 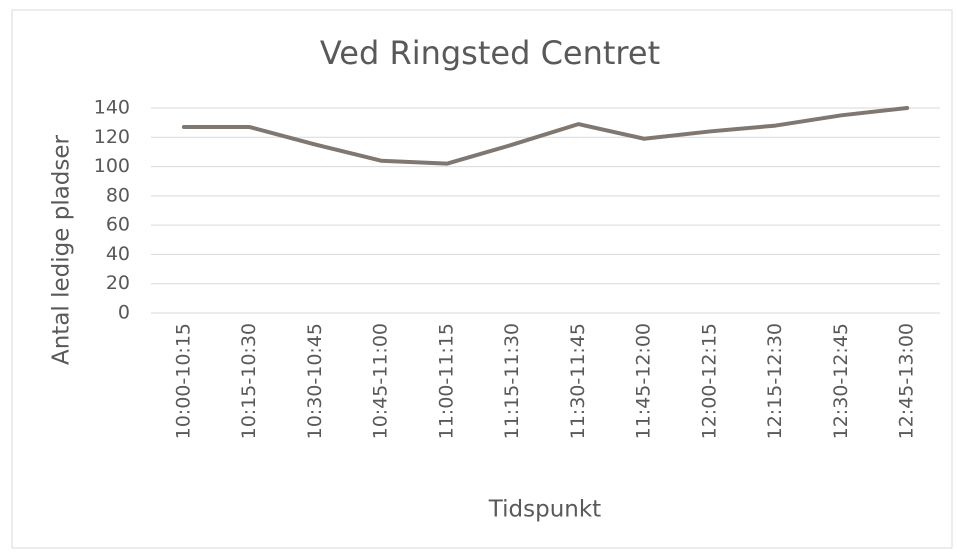 I want to click on y-tick-label: 60, so click(x=118, y=225).